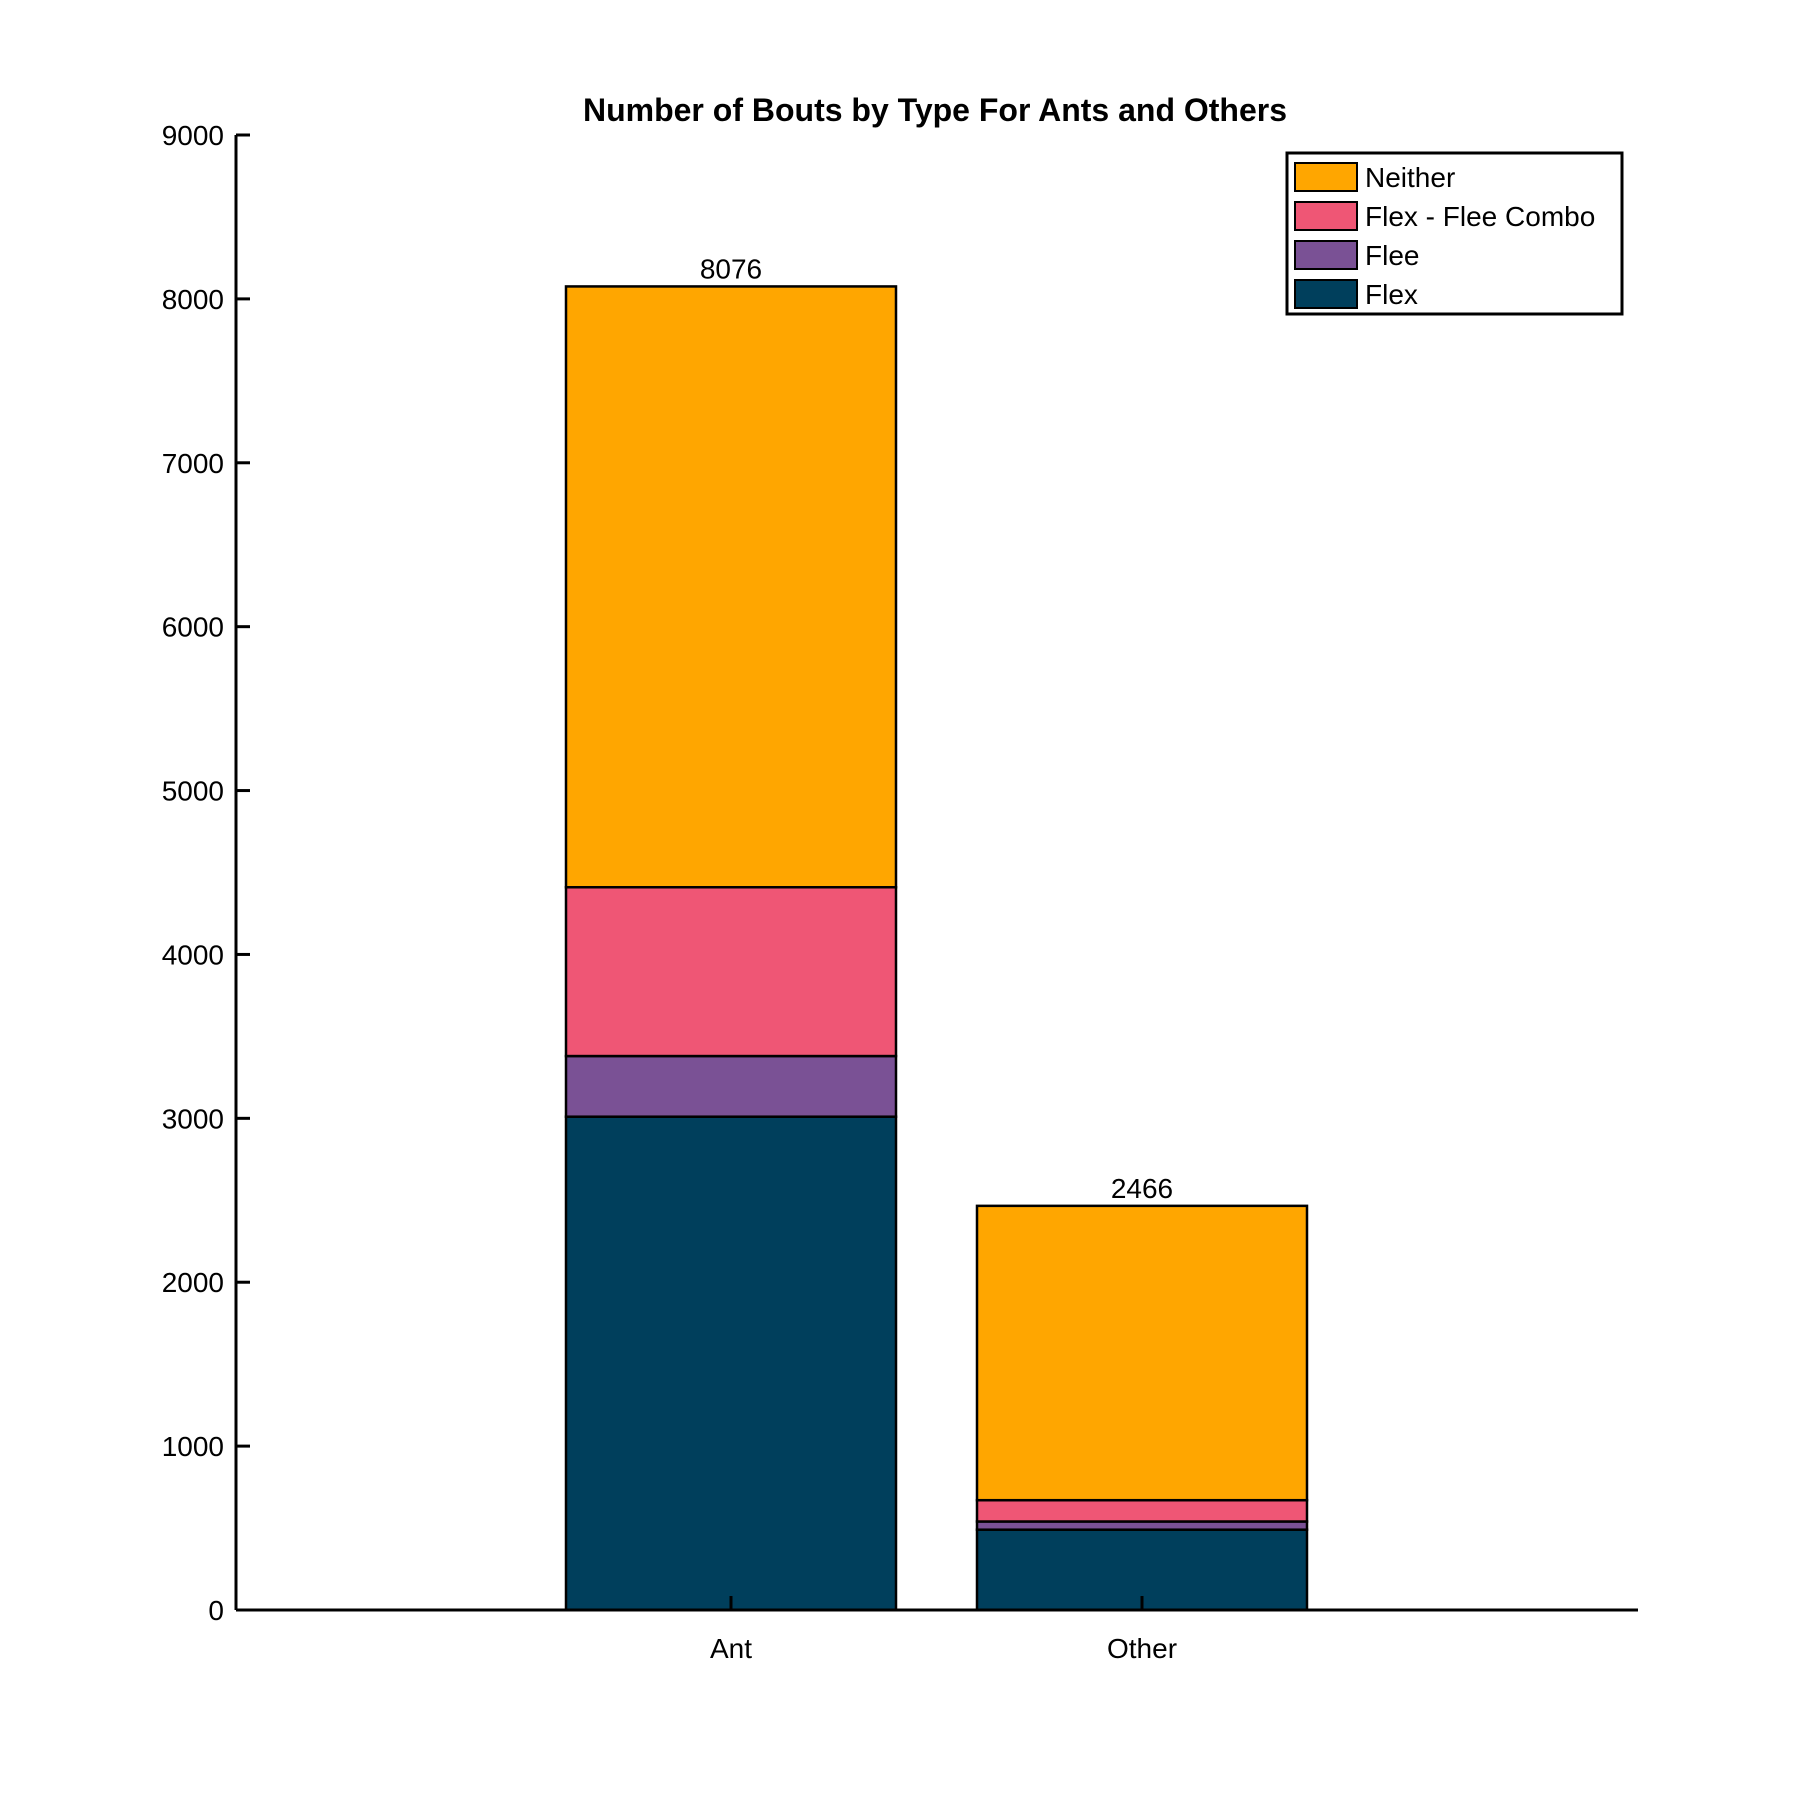 Image resolution: width=1800 pixels, height=1800 pixels. Describe the element at coordinates (1142, 1510) in the screenshot. I see `bar-segment-other-flex-flee-combo` at that location.